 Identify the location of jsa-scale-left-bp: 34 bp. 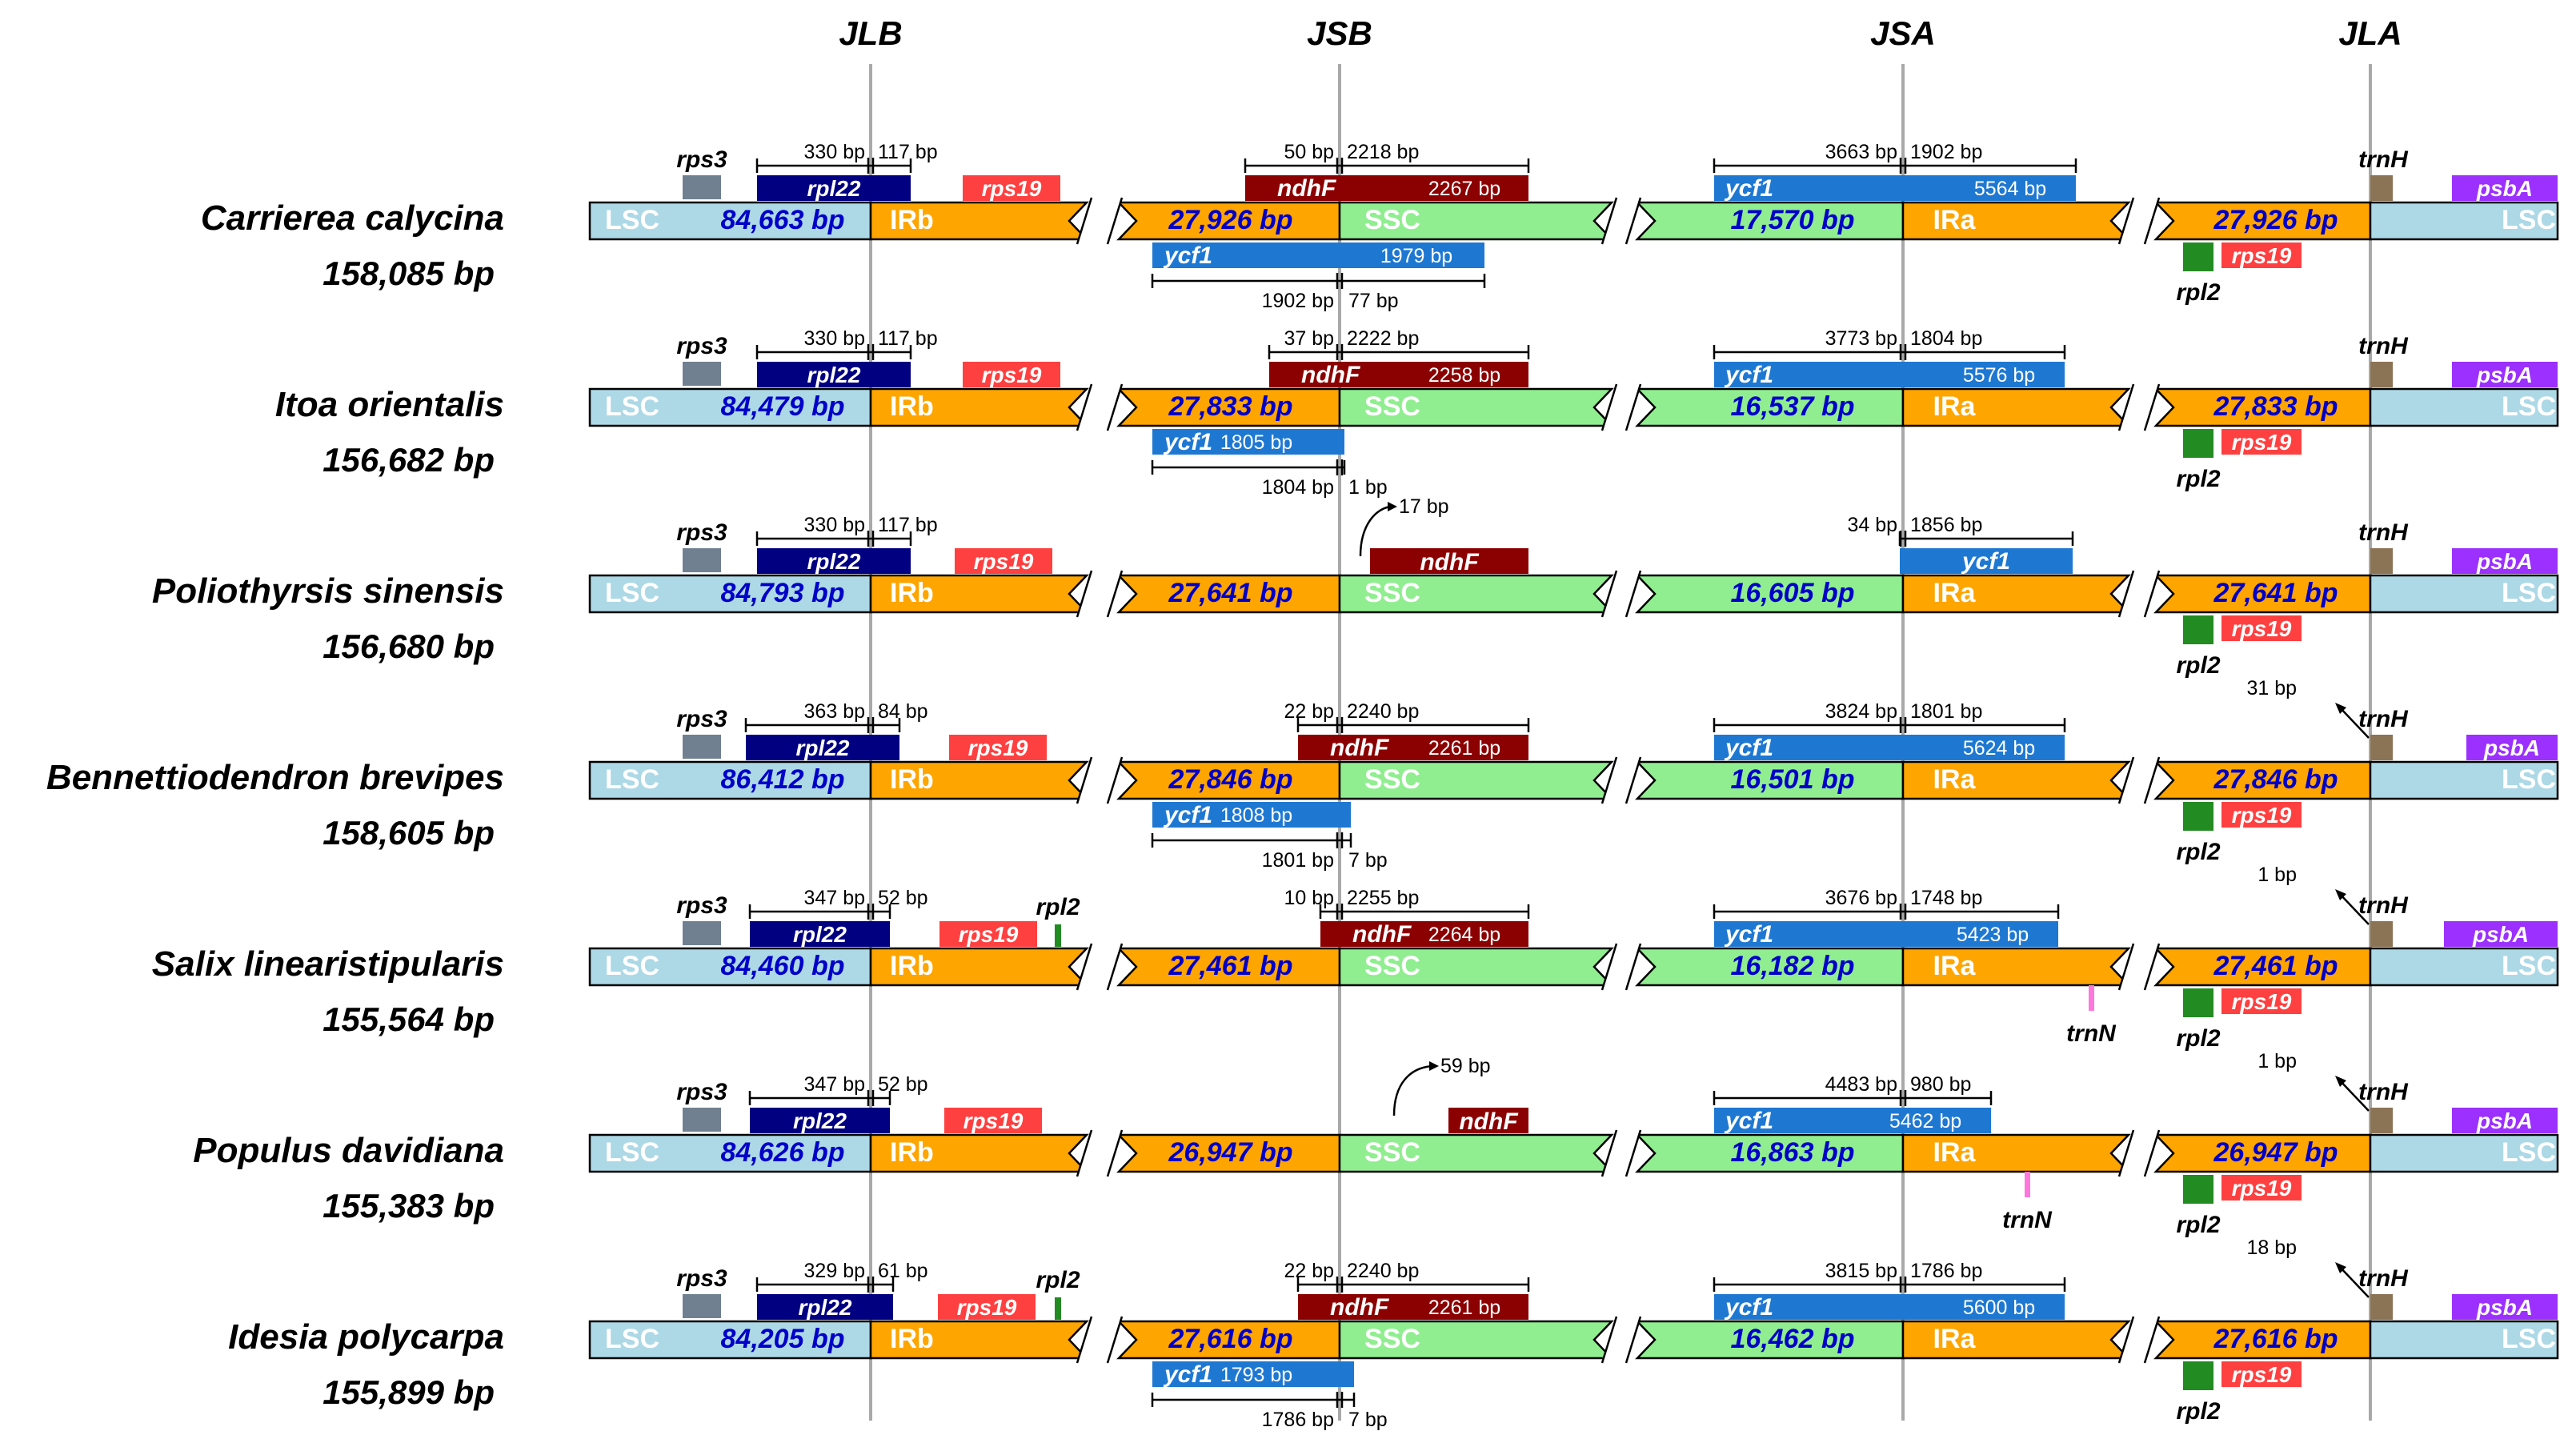
(1872, 525).